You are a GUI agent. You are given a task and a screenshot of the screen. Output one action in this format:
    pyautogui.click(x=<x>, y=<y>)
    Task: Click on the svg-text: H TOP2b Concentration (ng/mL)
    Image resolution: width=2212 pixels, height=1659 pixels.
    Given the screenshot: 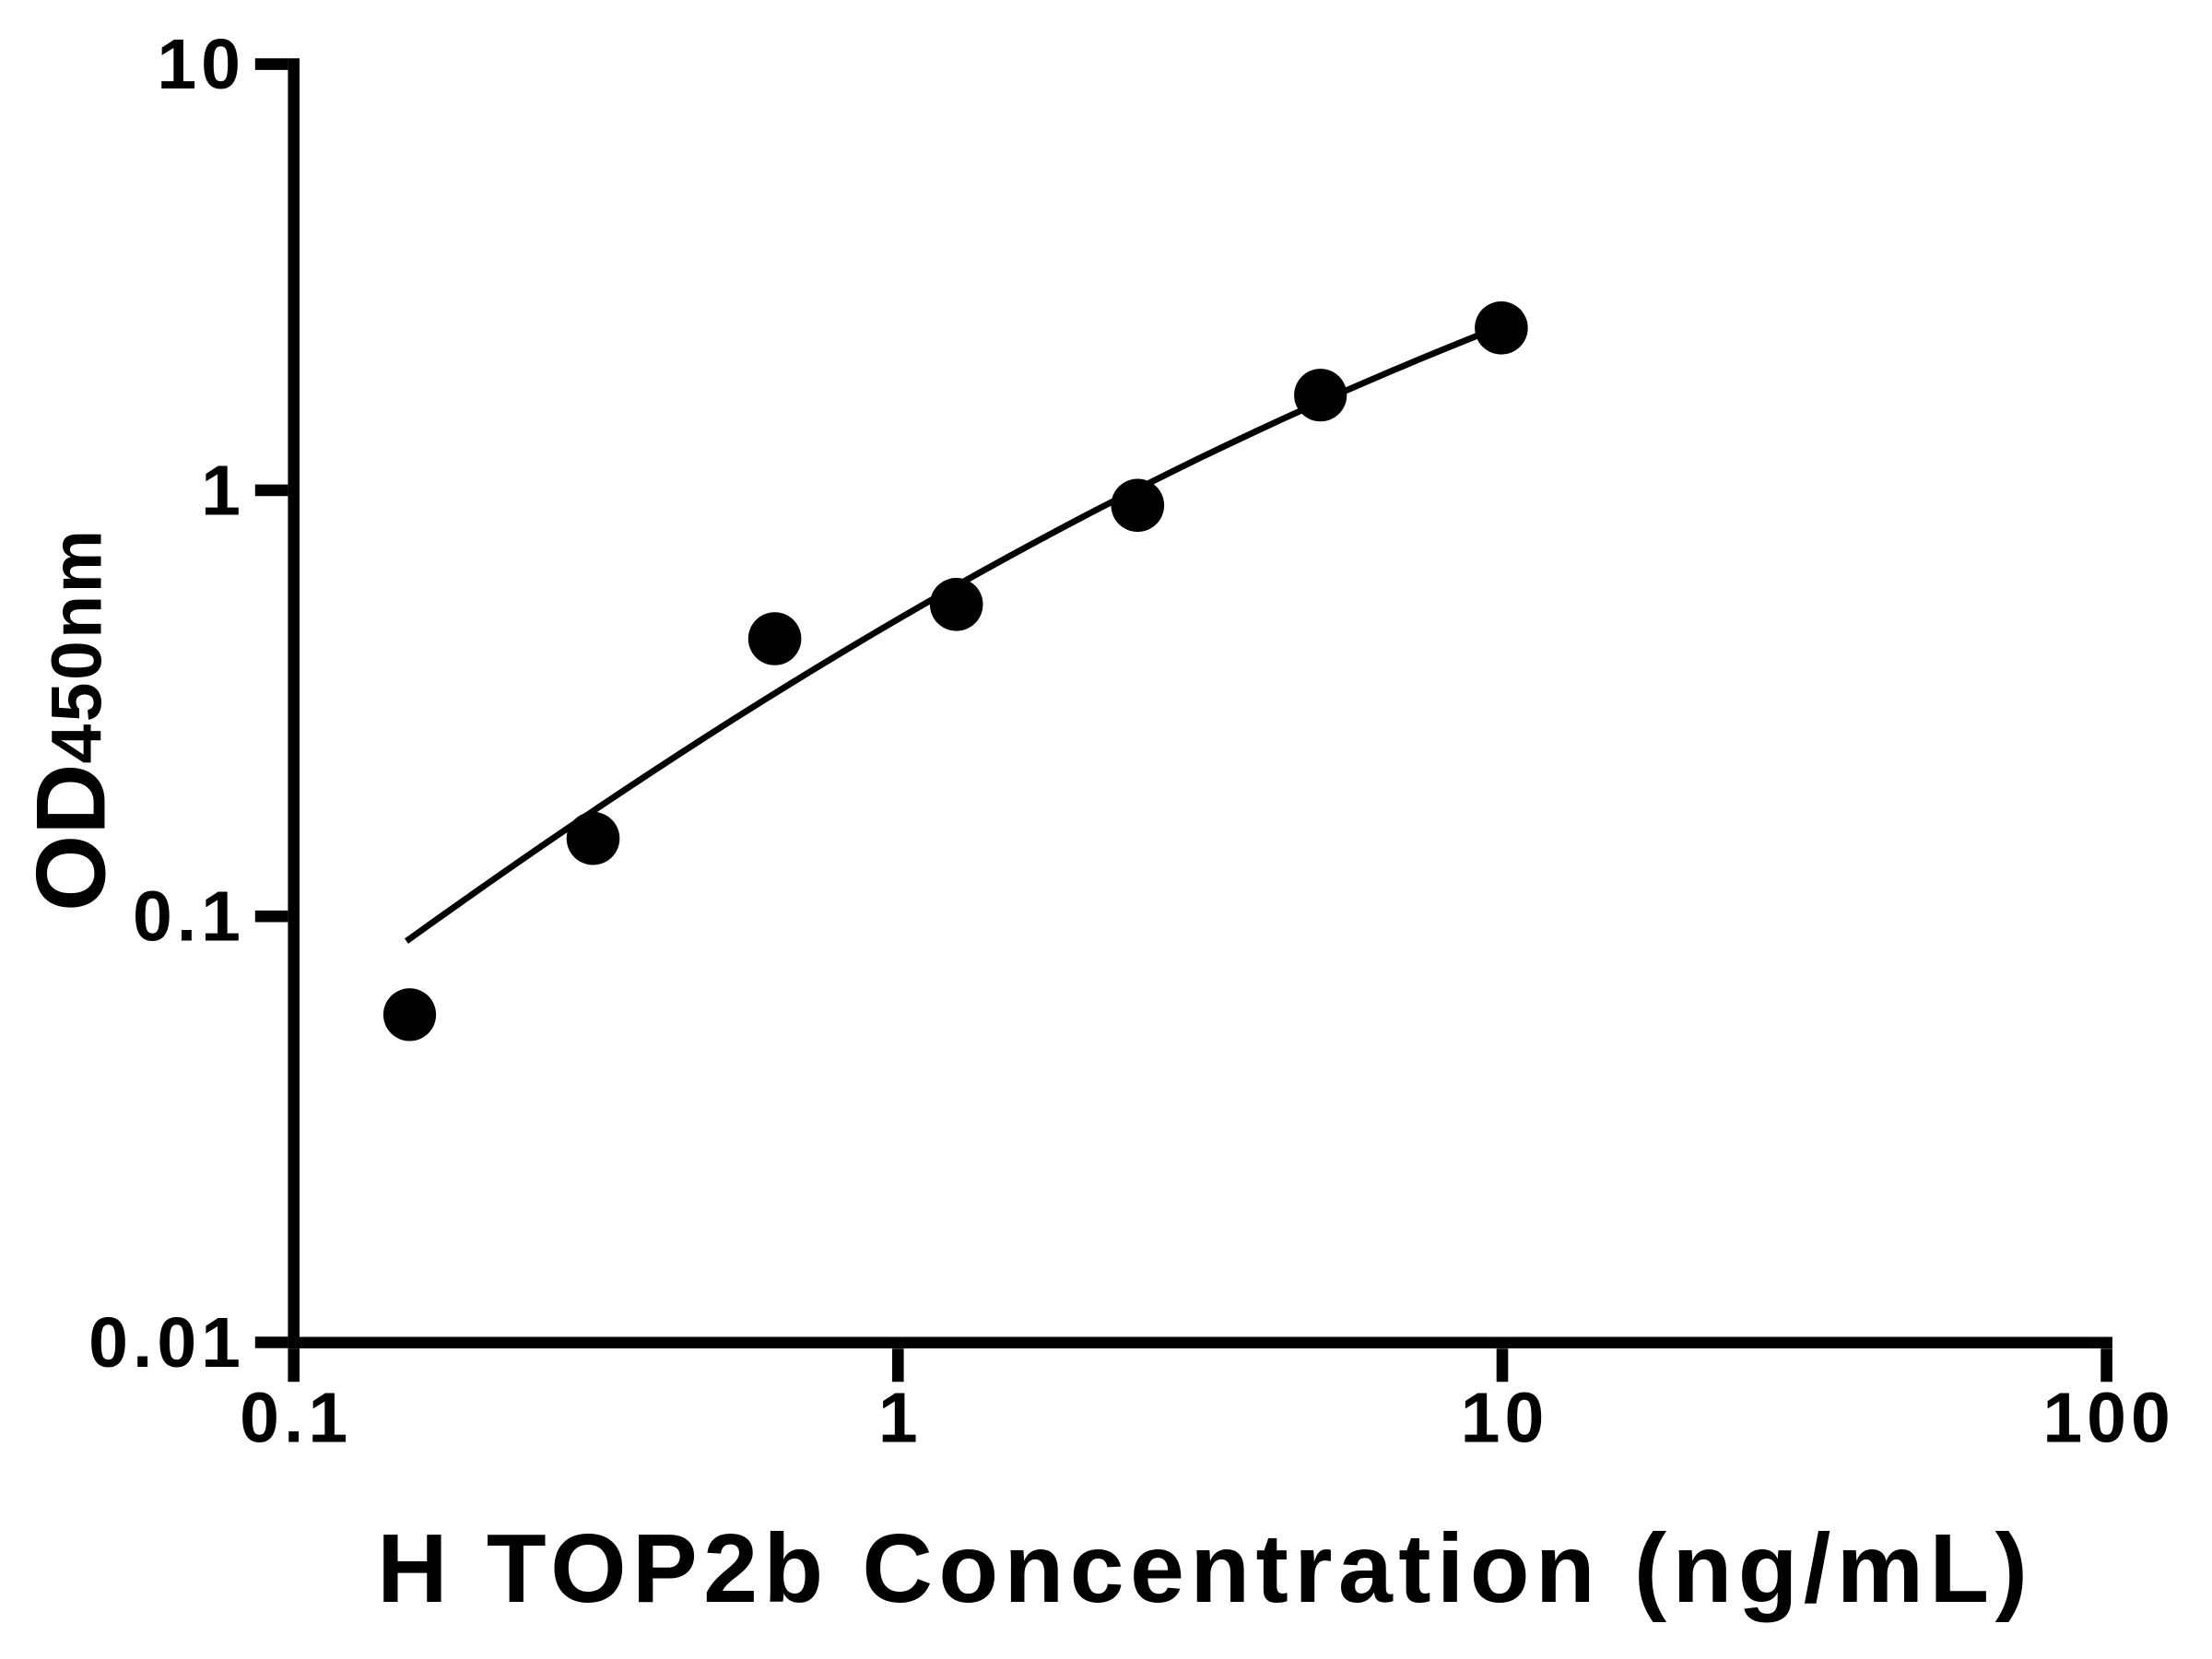 What is the action you would take?
    pyautogui.click(x=1205, y=1568)
    